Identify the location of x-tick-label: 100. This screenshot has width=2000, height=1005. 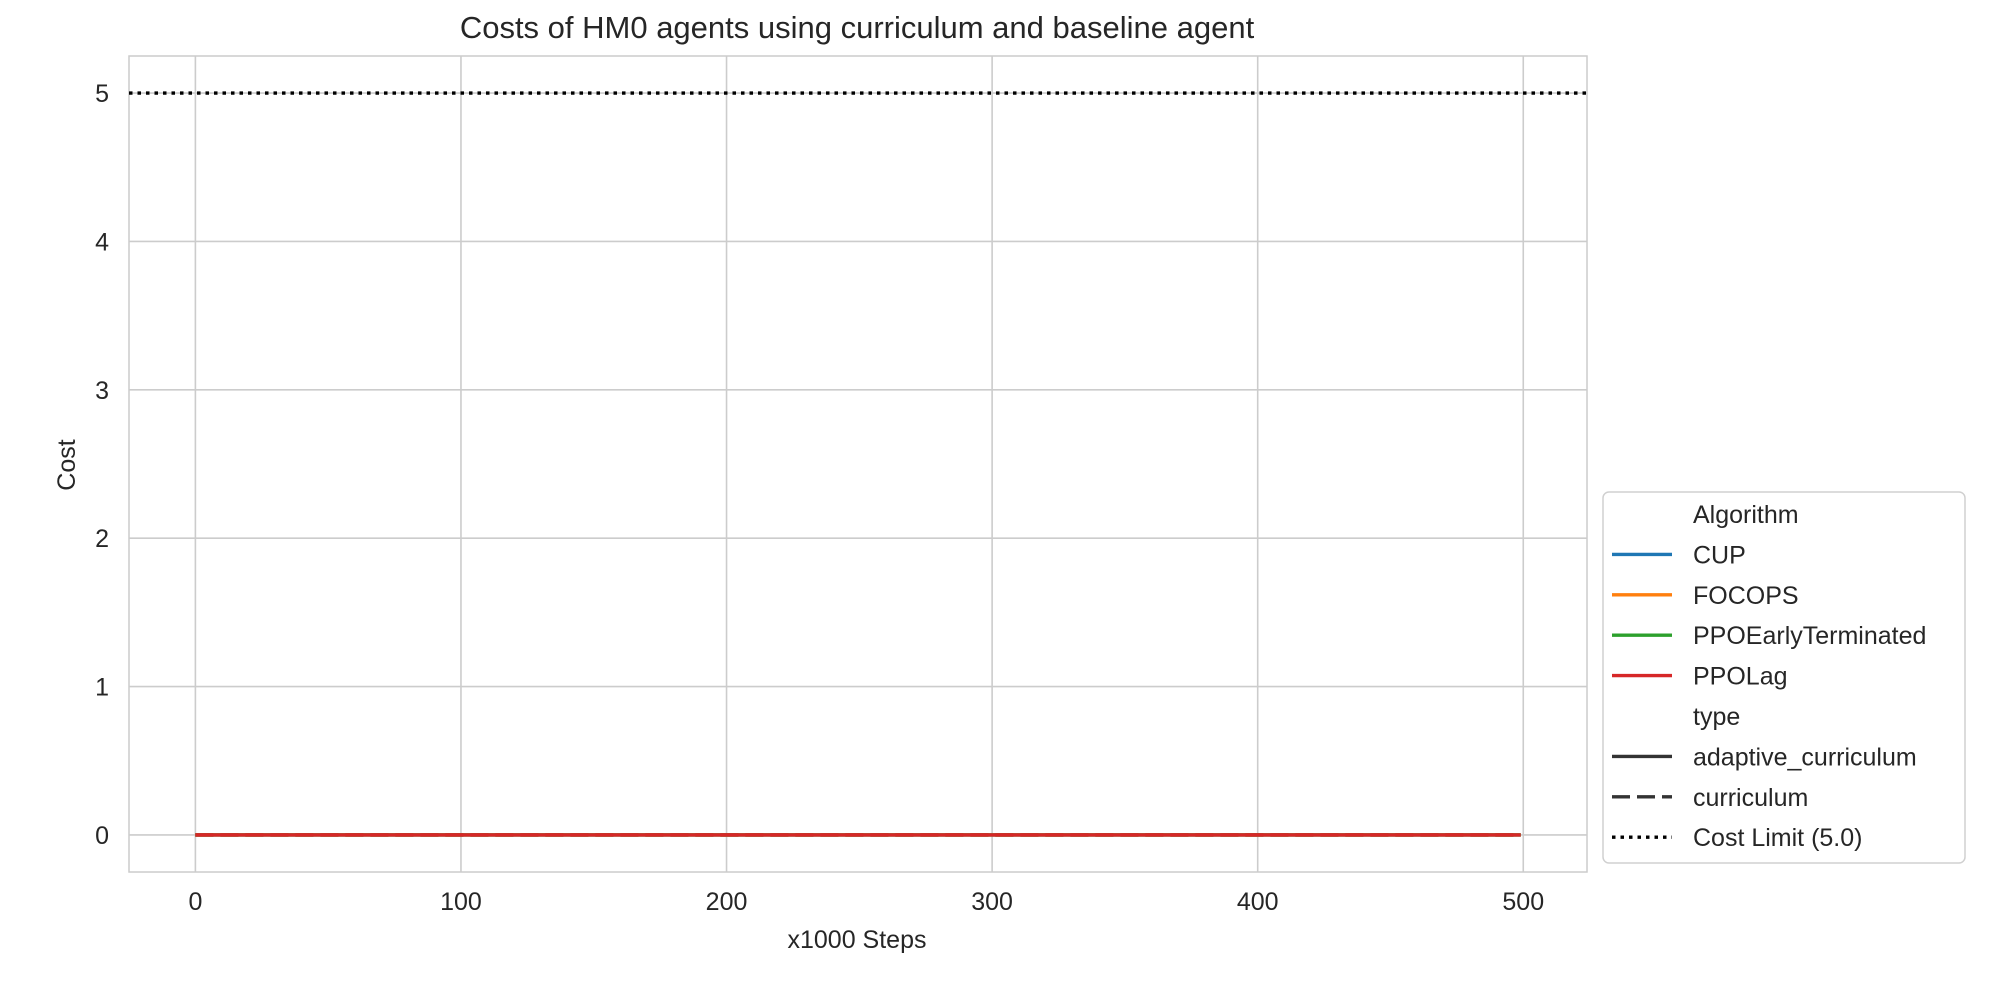
(461, 902).